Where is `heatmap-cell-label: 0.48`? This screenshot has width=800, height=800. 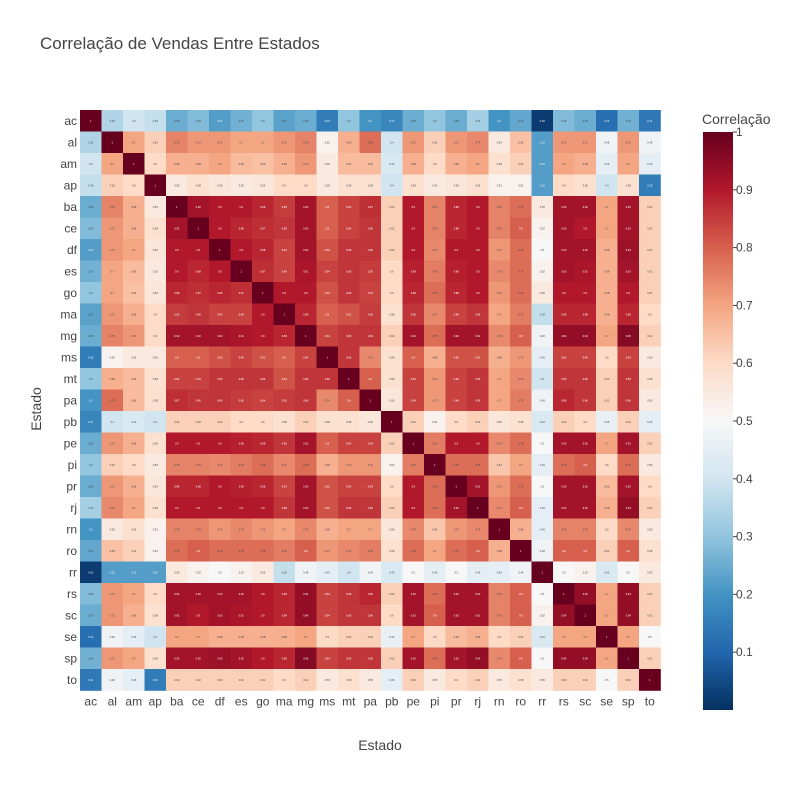
heatmap-cell-label: 0.48 is located at coordinates (113, 680).